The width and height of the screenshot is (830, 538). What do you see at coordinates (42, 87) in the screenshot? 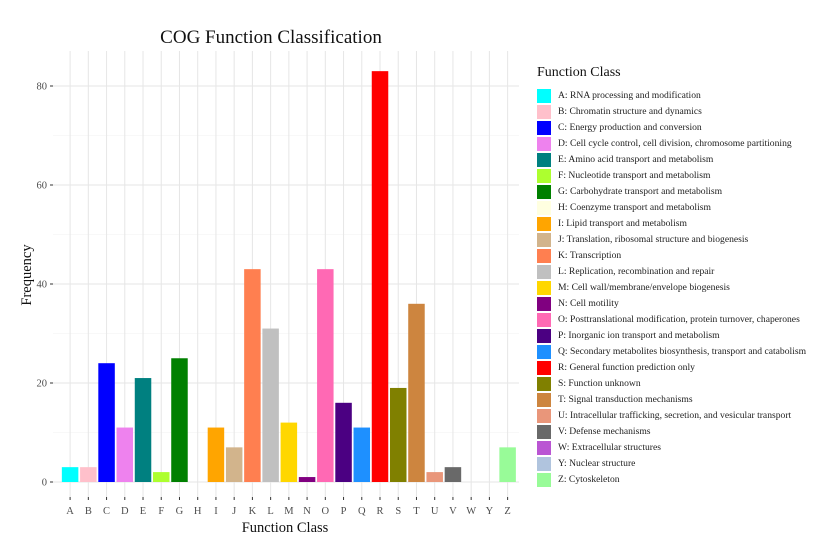
I see `y-tick-label: 80` at bounding box center [42, 87].